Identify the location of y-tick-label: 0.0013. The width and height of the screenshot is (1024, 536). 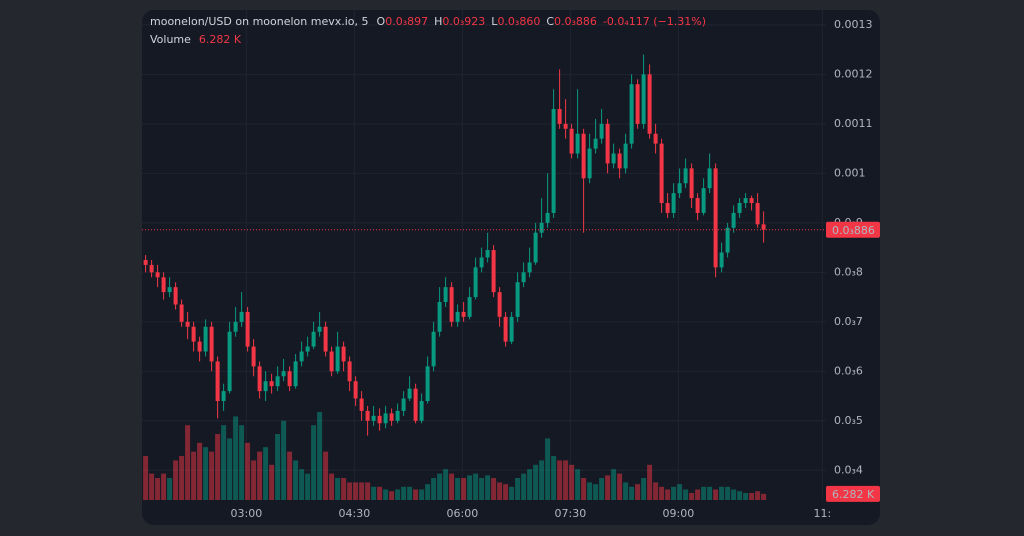
(853, 24).